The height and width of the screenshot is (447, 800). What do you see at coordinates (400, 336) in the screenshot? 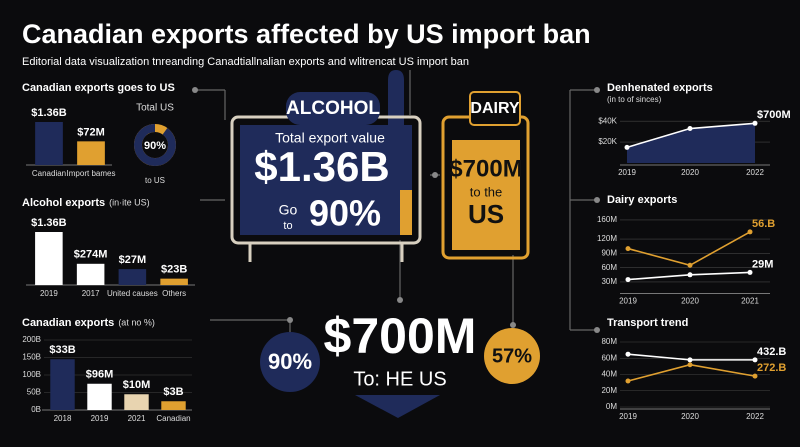
I see `bottom-value: $700M` at bounding box center [400, 336].